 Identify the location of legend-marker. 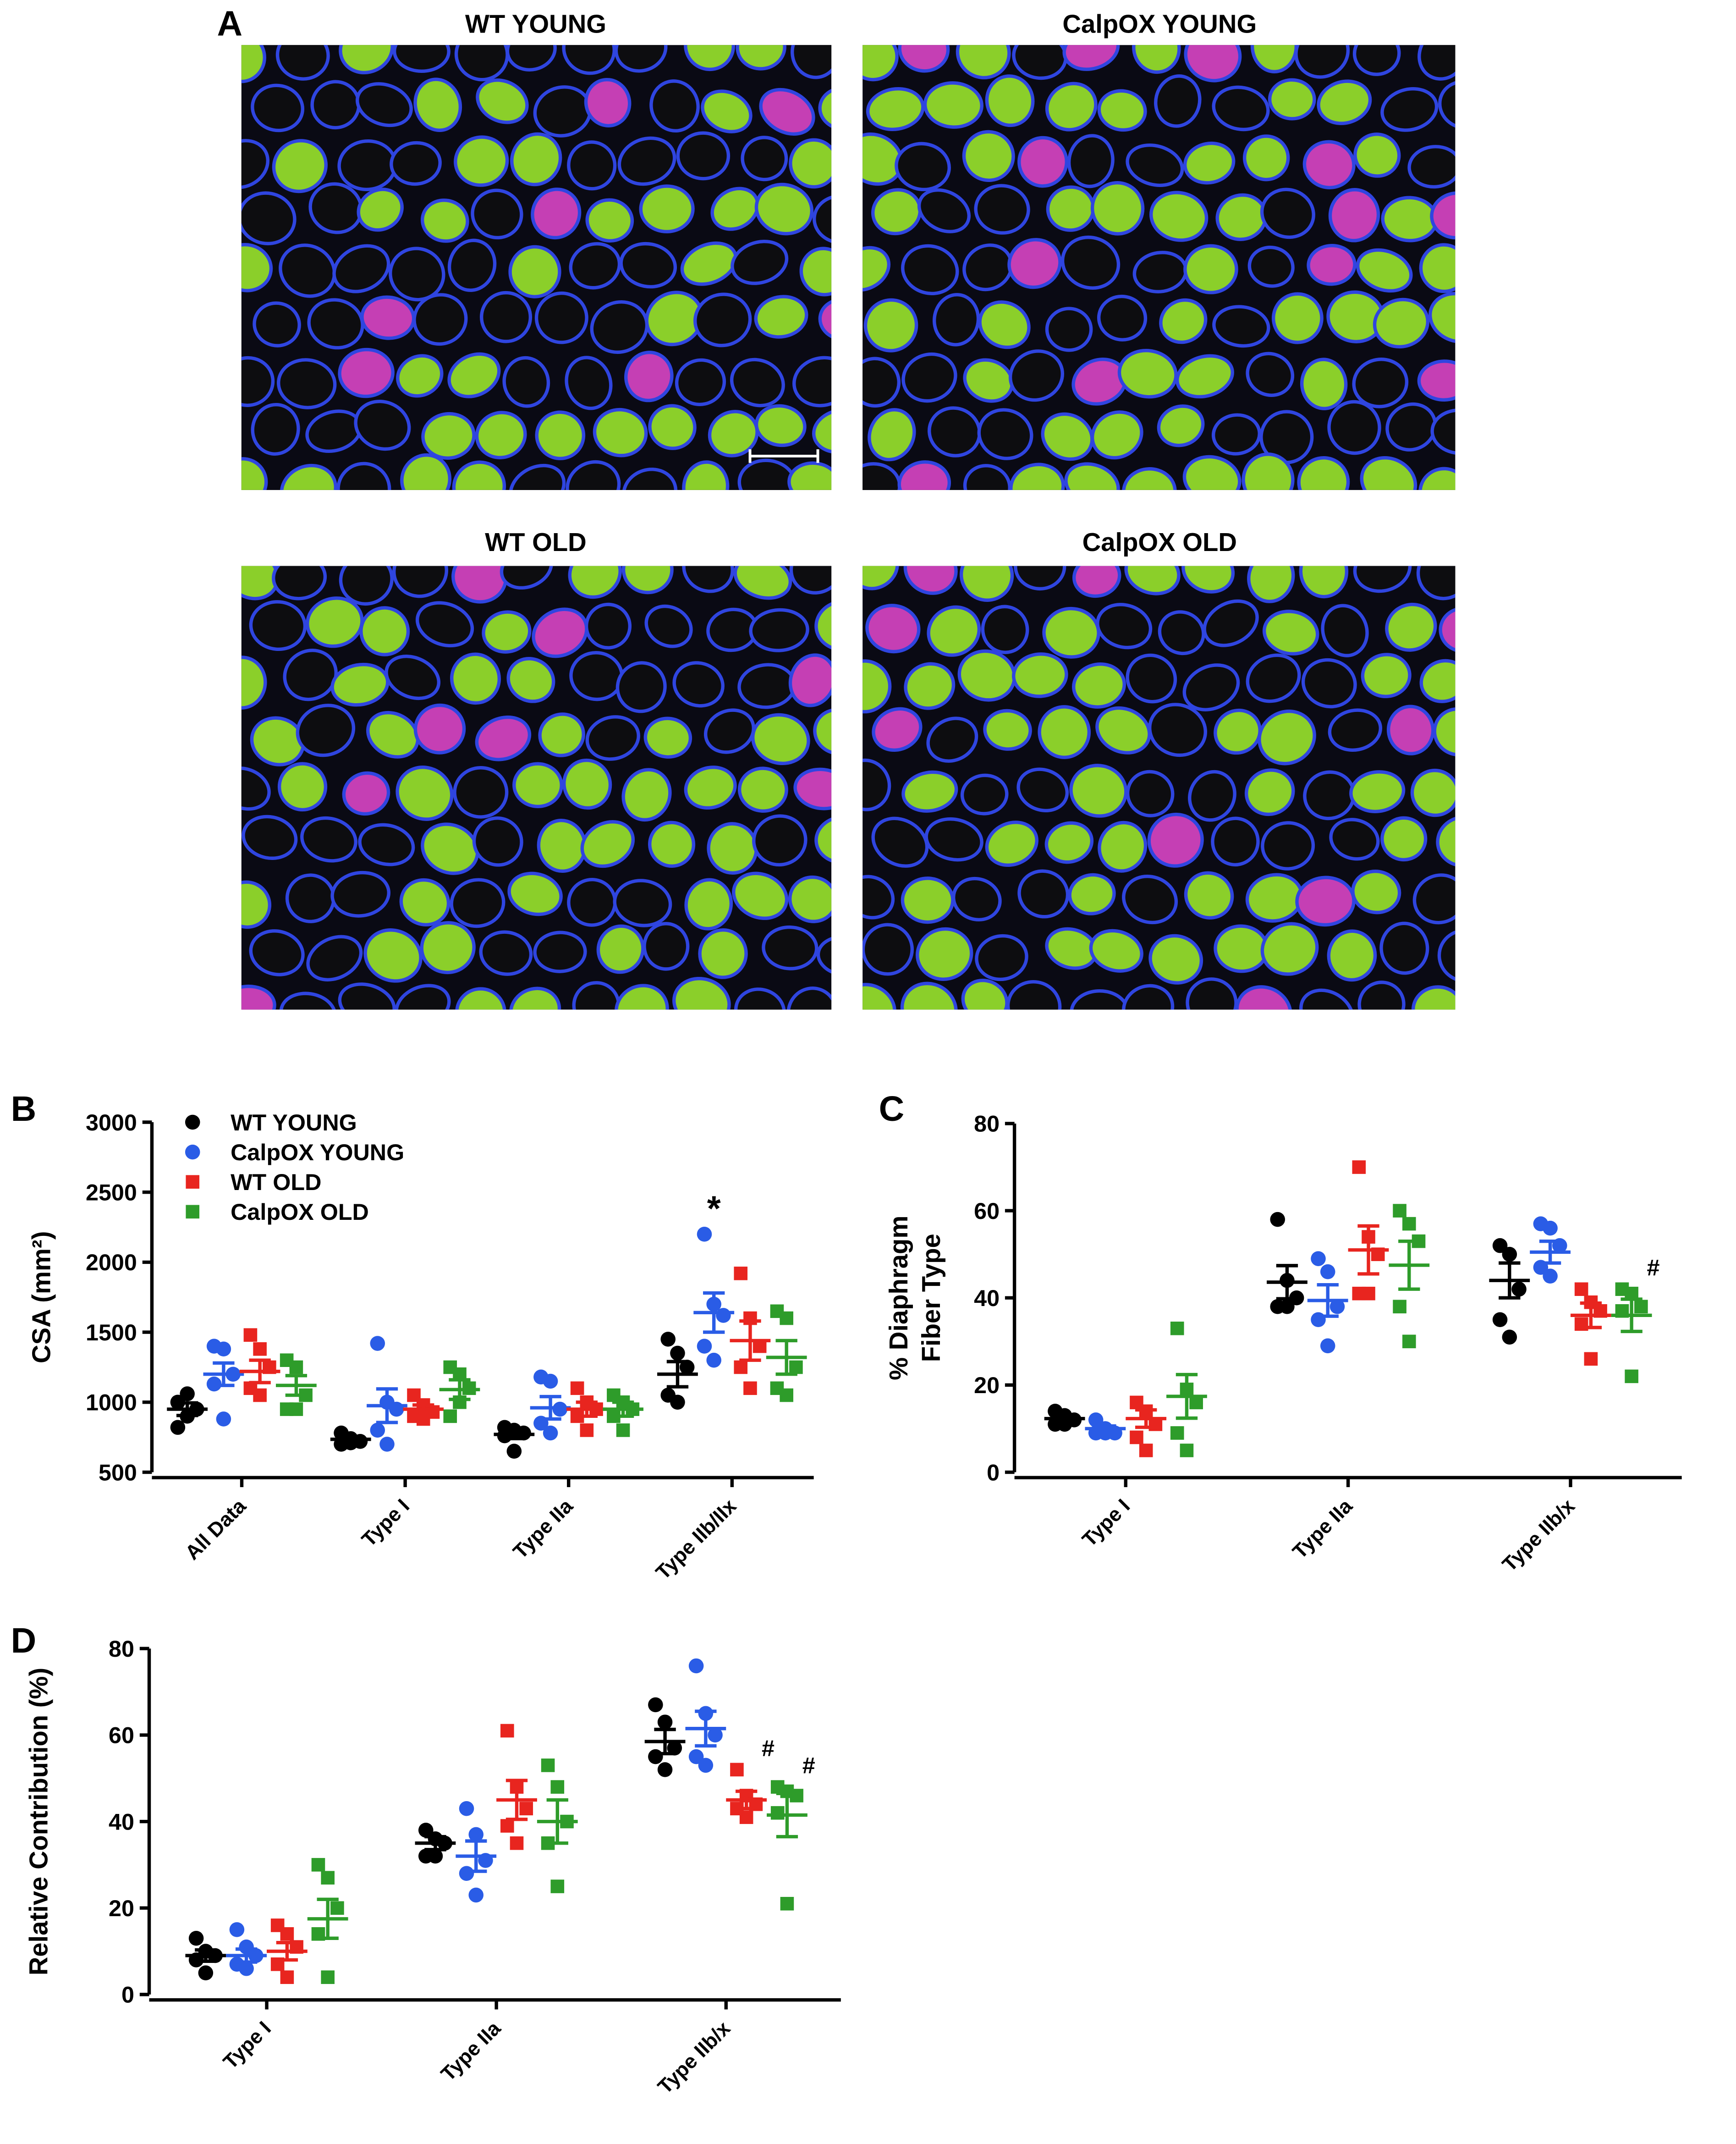
(193, 1152).